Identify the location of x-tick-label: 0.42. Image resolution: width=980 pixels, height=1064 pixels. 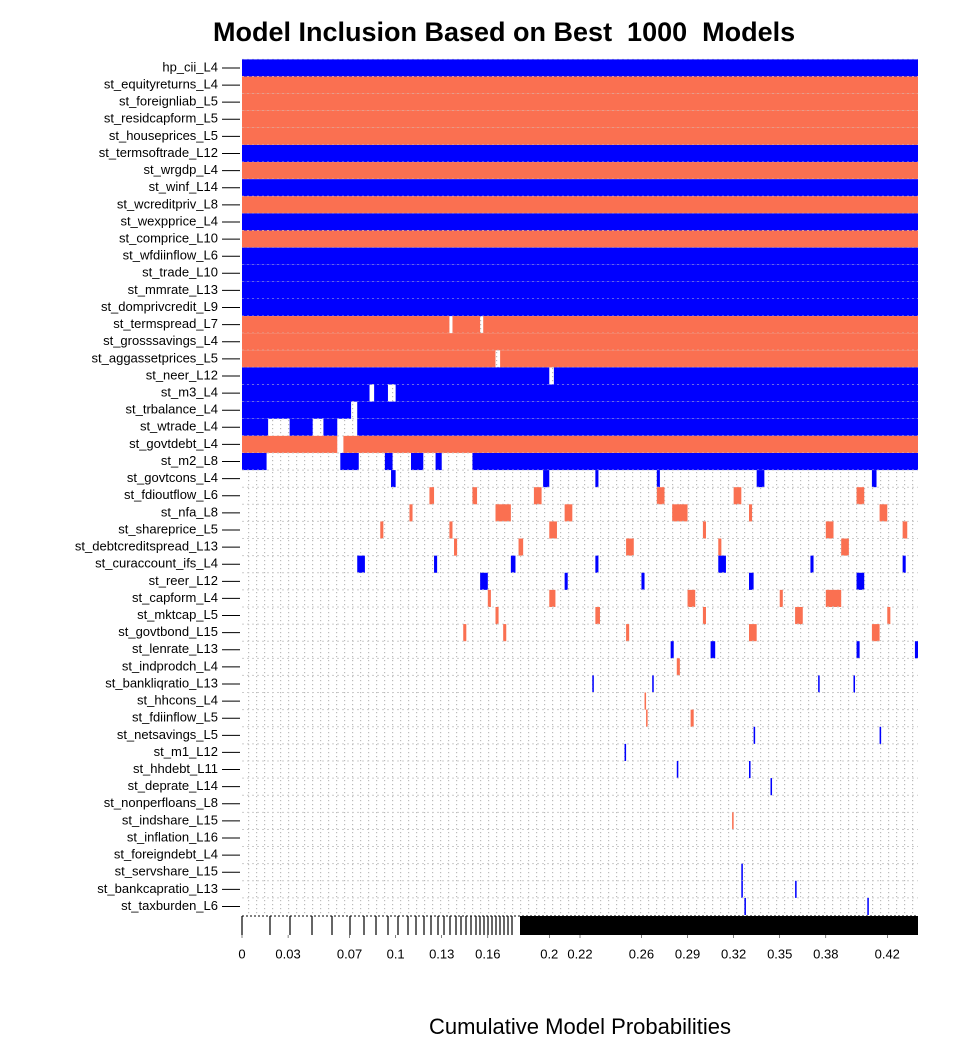
(887, 953).